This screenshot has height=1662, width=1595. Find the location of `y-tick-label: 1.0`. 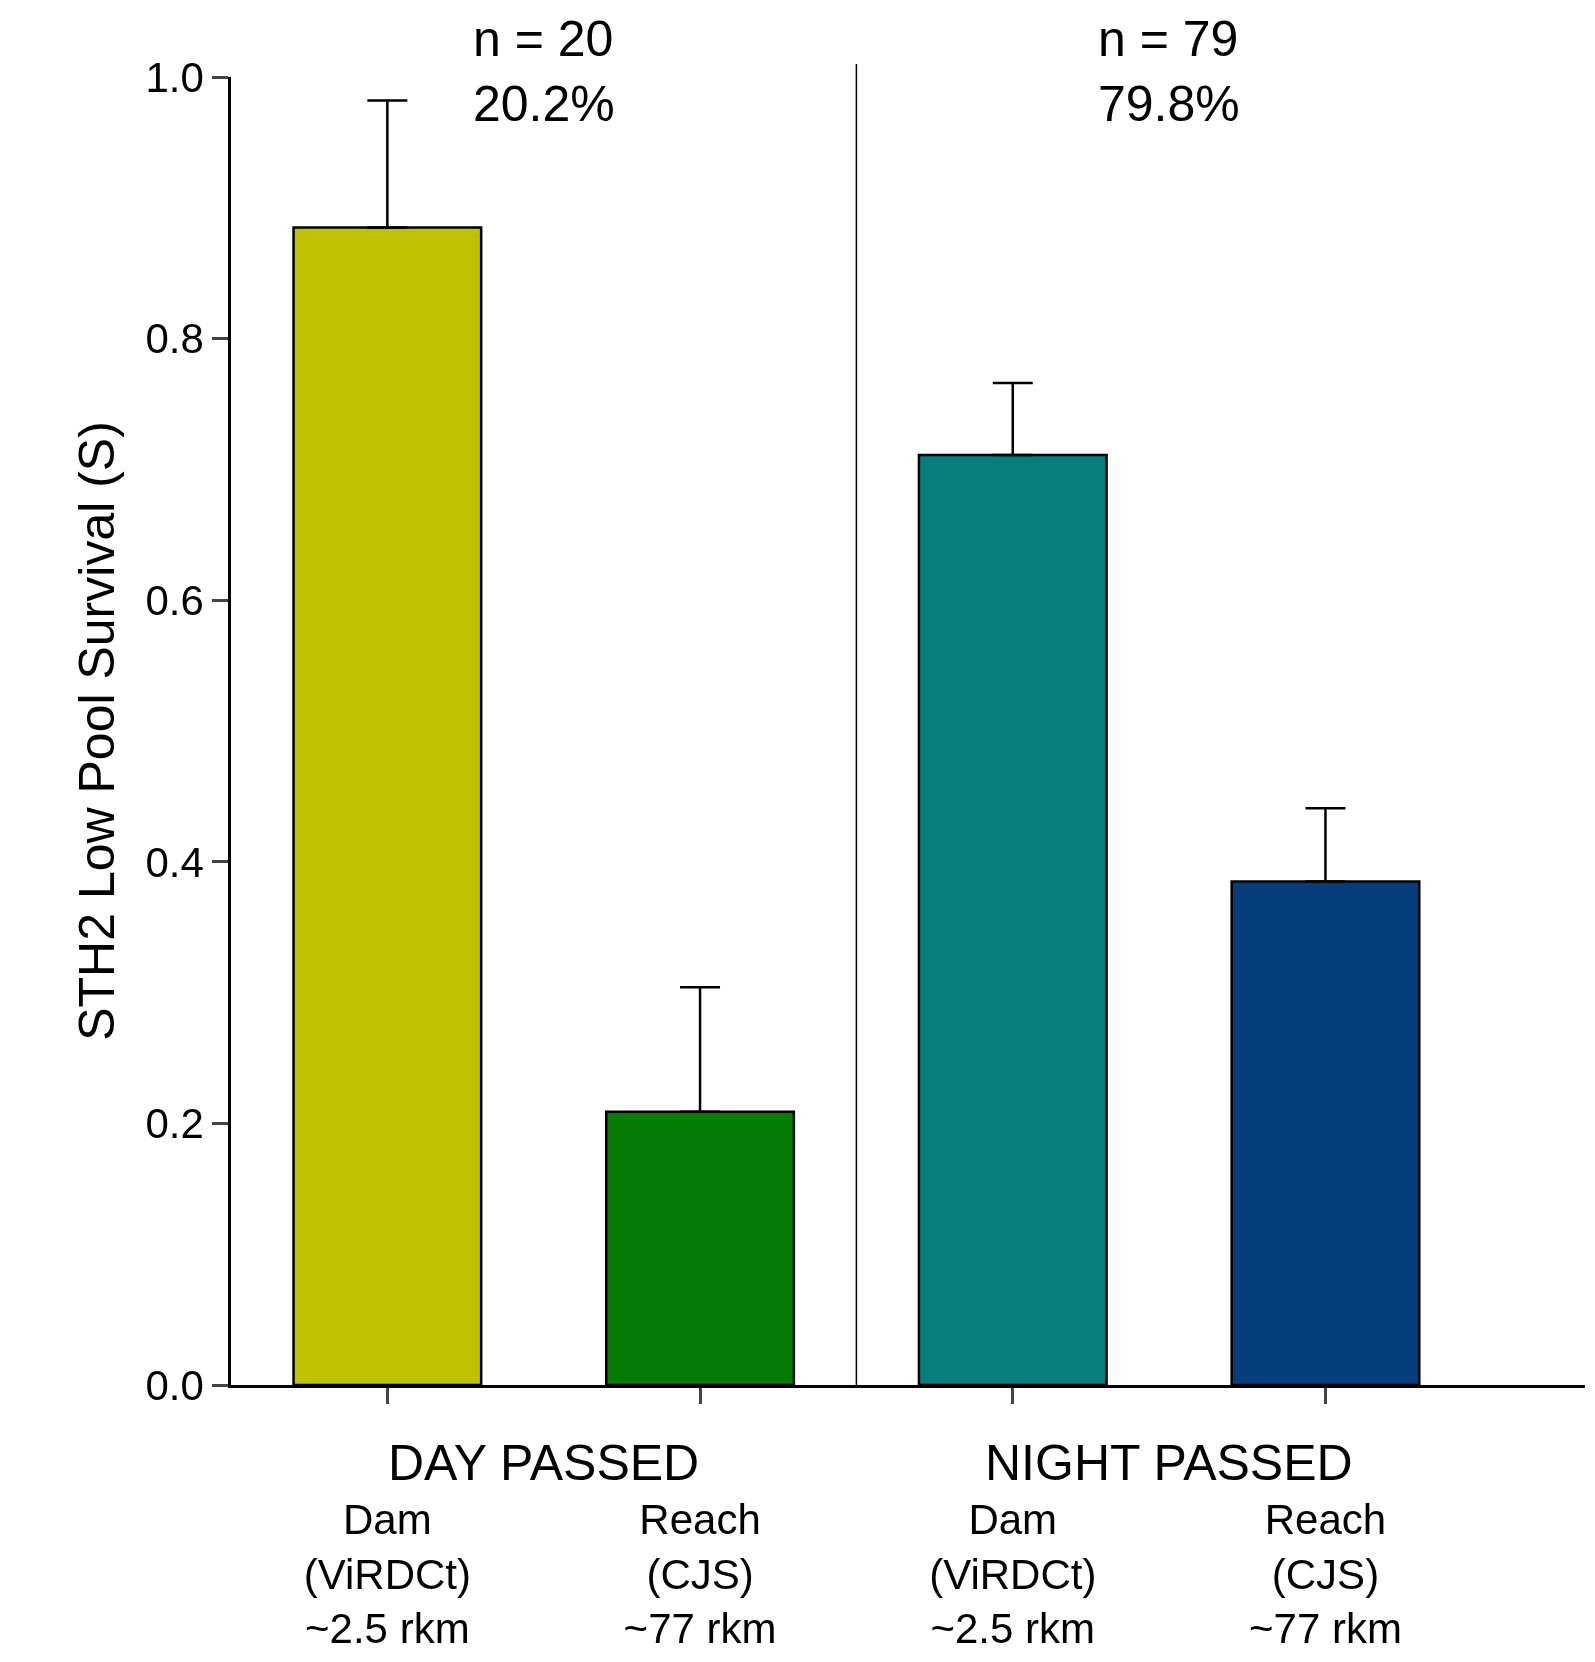

y-tick-label: 1.0 is located at coordinates (174, 77).